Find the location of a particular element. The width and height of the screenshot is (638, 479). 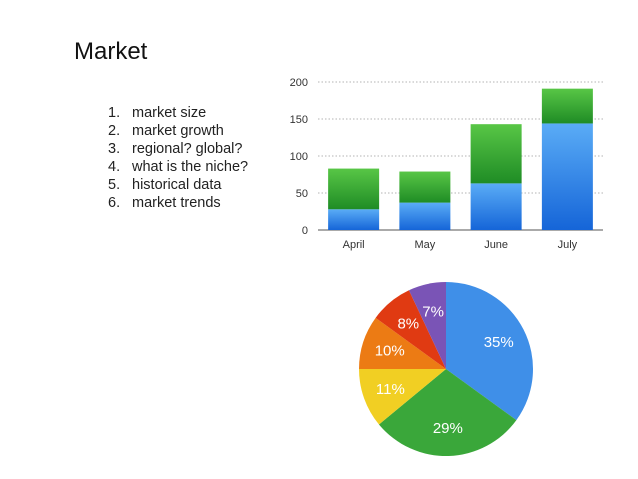

topic-item: 3. regional? global? is located at coordinates (178, 149).